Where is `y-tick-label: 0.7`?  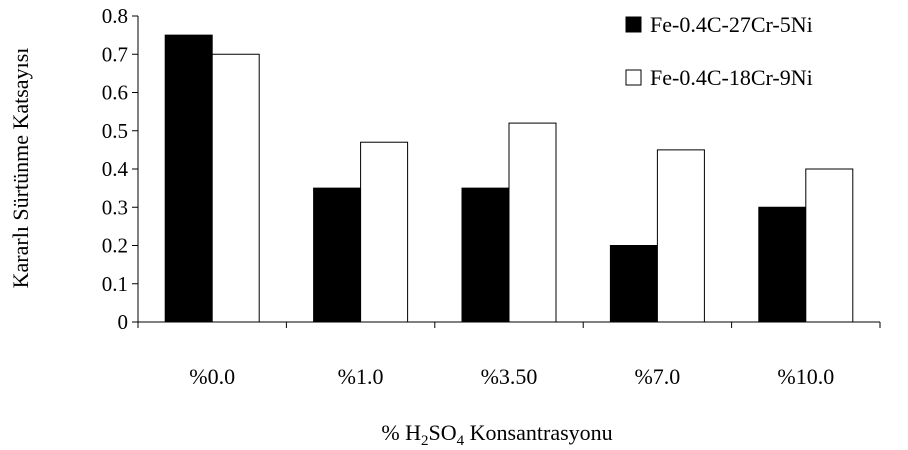
y-tick-label: 0.7 is located at coordinates (115, 54).